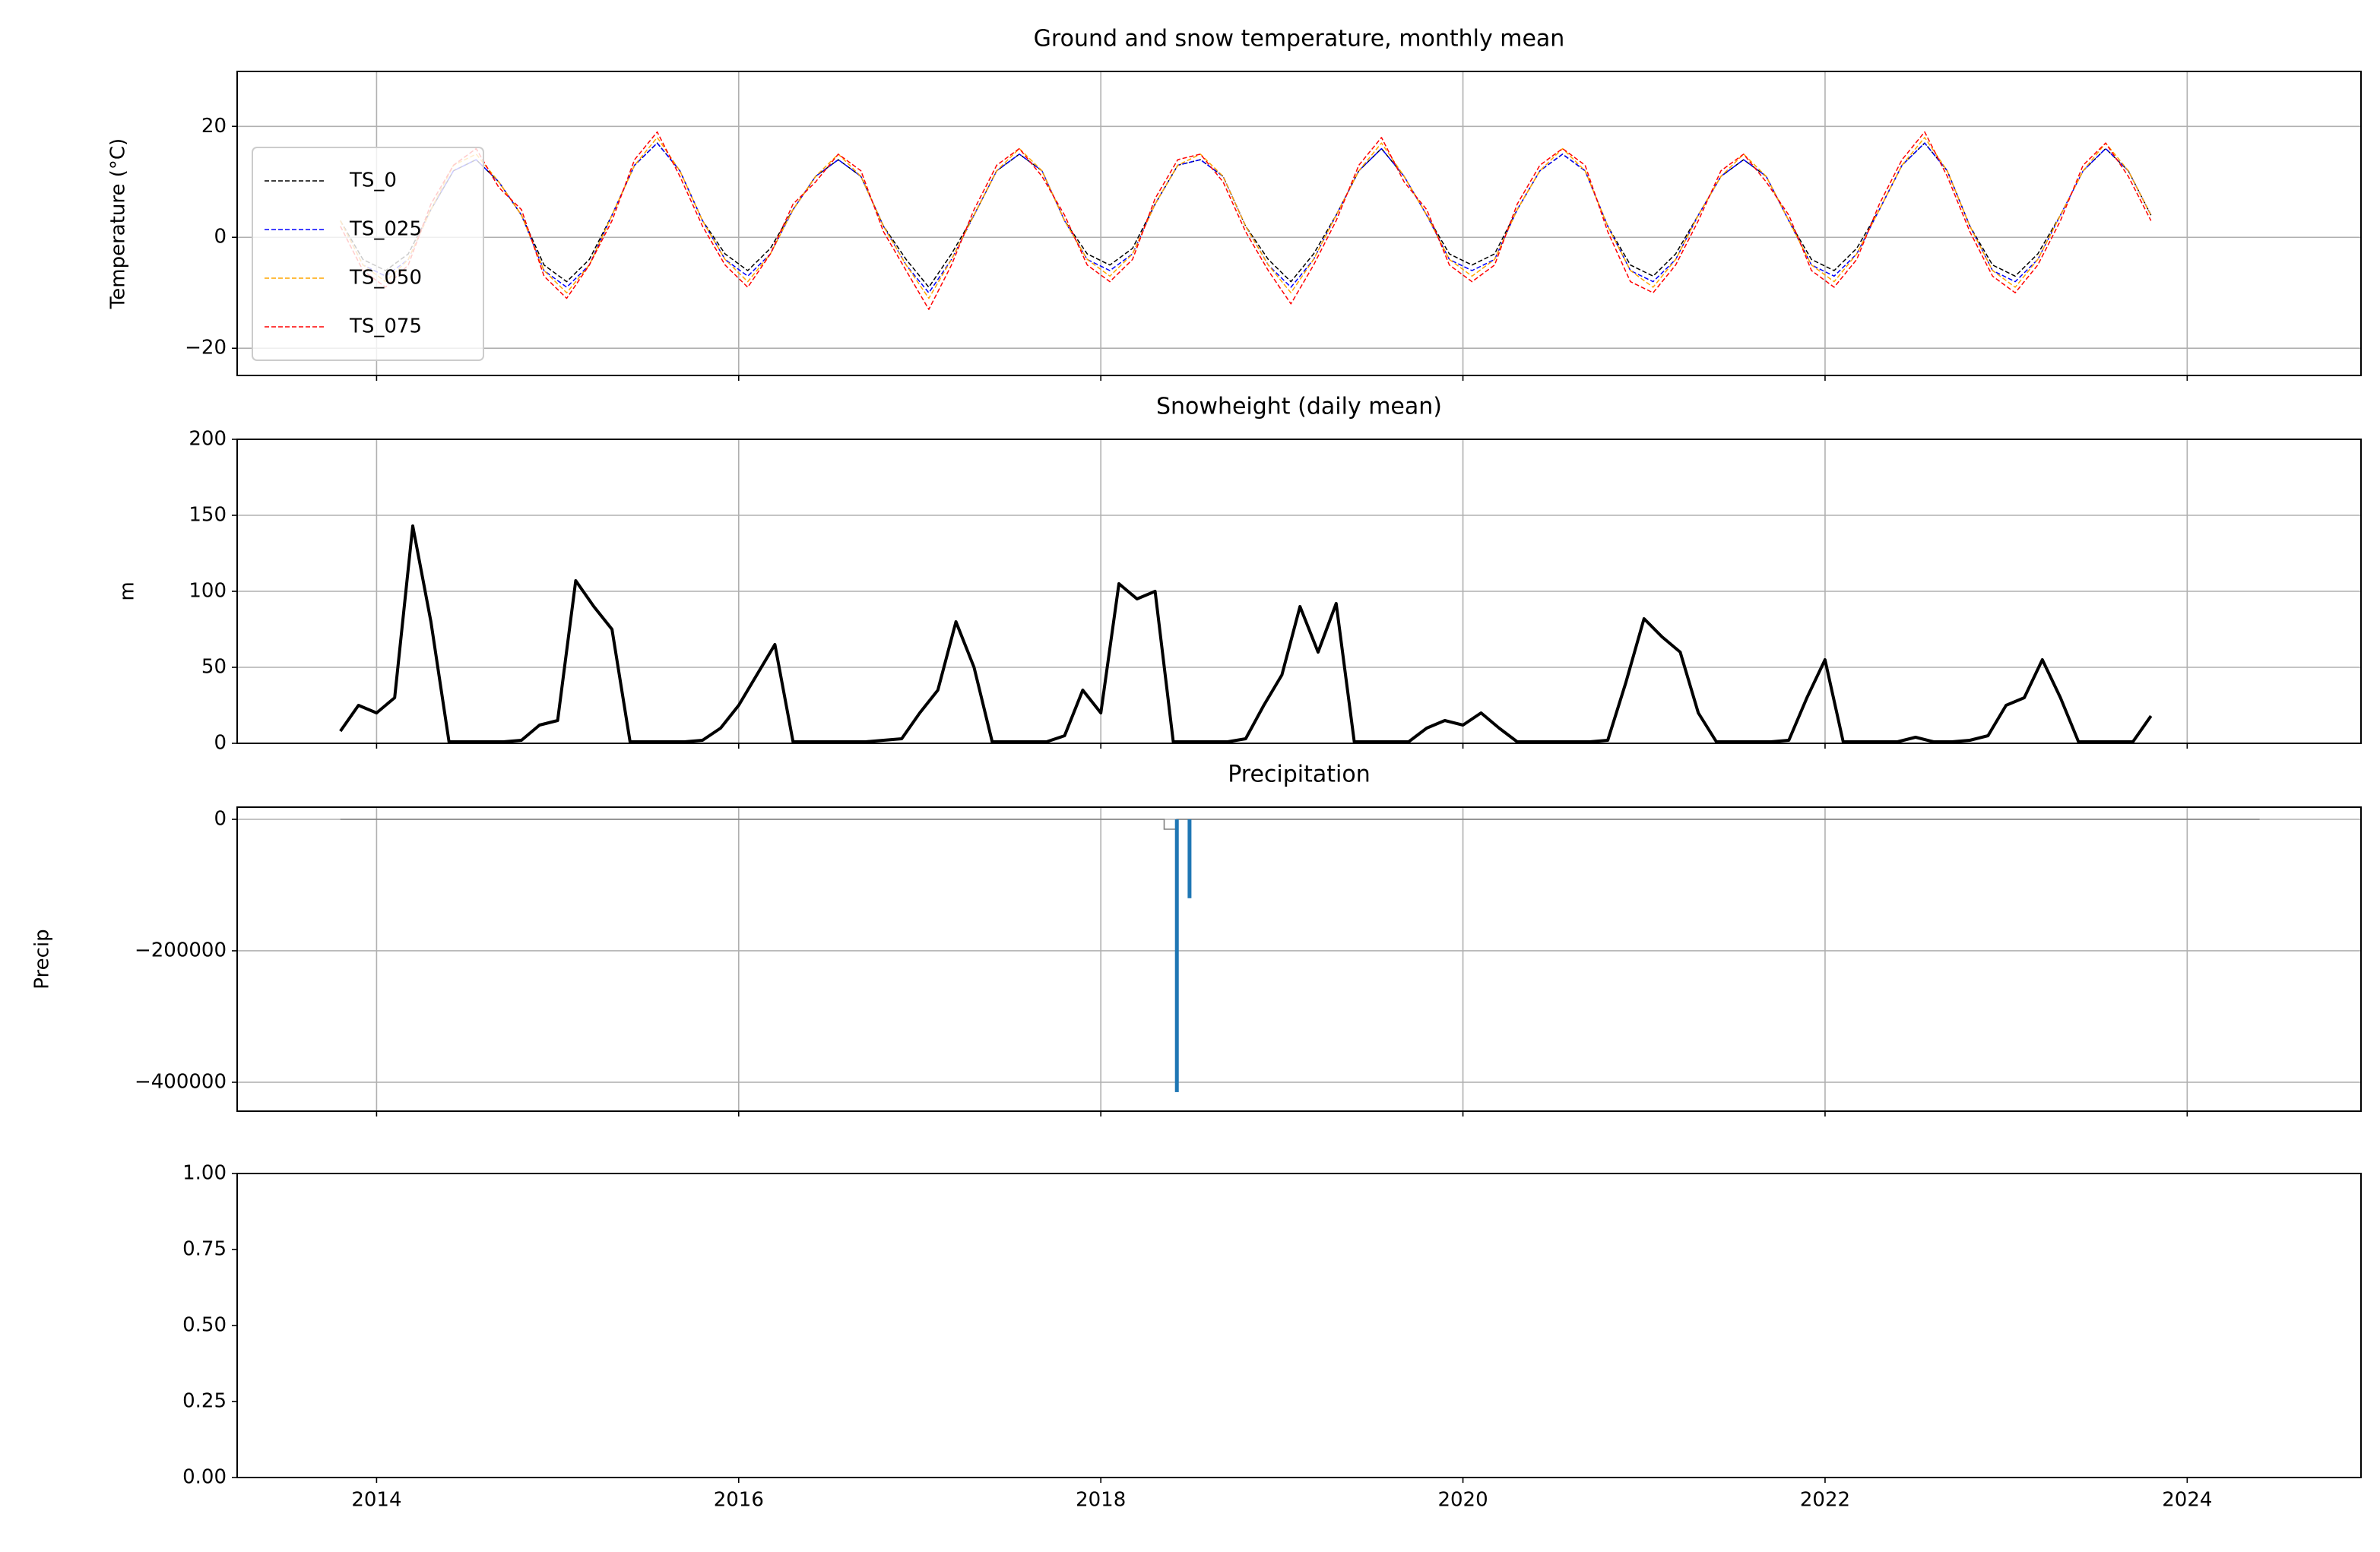 Image resolution: width=2380 pixels, height=1552 pixels. Describe the element at coordinates (385, 230) in the screenshot. I see `legend-label: TS_025` at that location.